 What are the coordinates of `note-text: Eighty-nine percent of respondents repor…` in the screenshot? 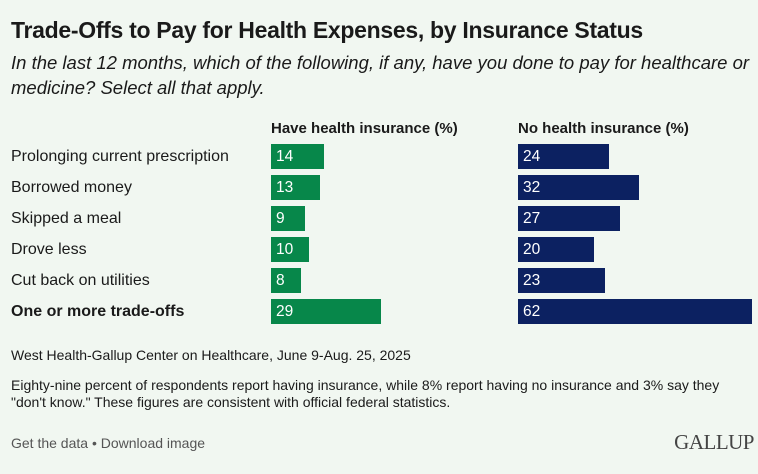 It's located at (365, 393).